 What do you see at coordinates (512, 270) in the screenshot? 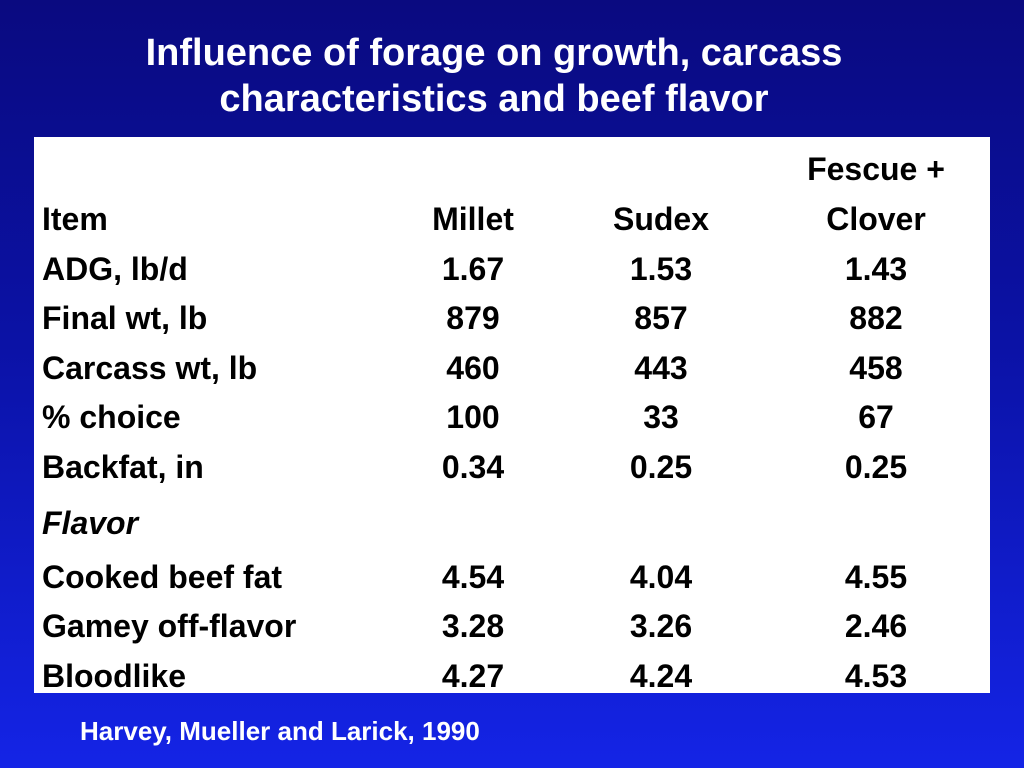
I see `table-row: ADG, lb/d 1.67 1.53 1.43` at bounding box center [512, 270].